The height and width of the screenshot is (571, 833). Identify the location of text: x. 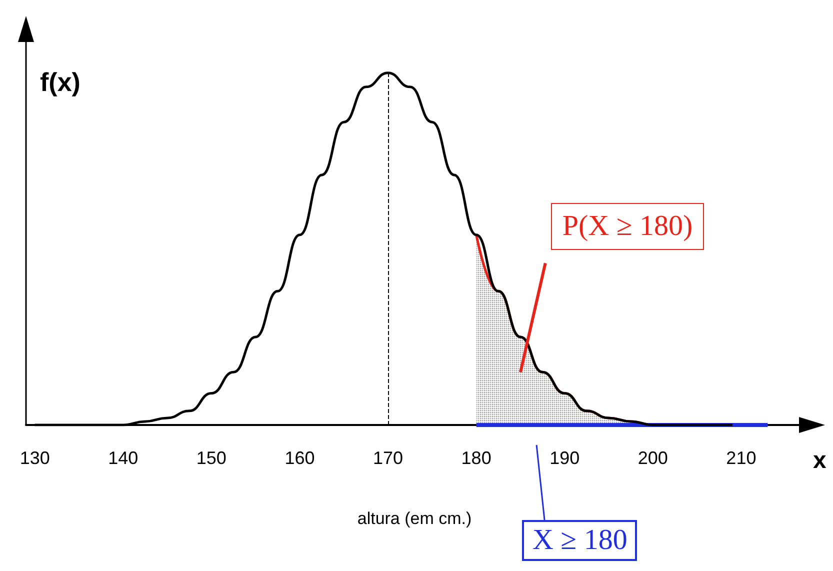
(819, 461).